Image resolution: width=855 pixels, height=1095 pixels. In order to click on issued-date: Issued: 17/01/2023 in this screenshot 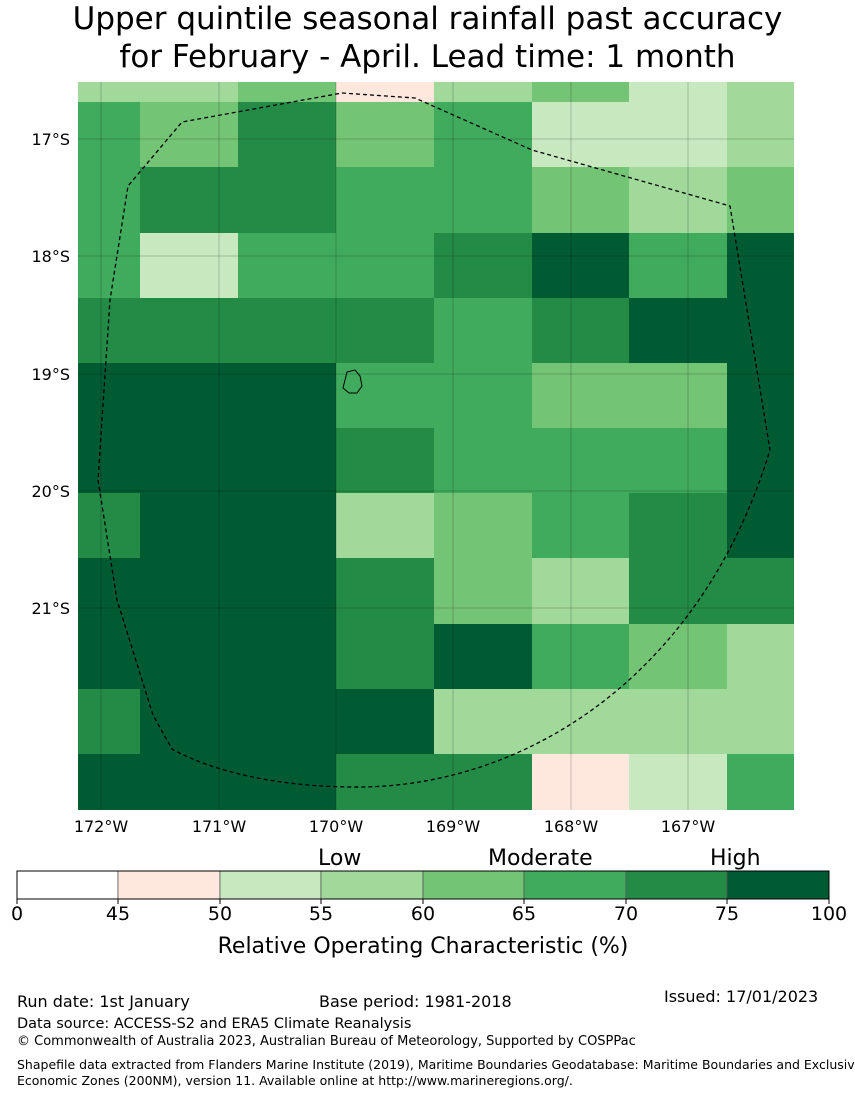, I will do `click(741, 996)`.